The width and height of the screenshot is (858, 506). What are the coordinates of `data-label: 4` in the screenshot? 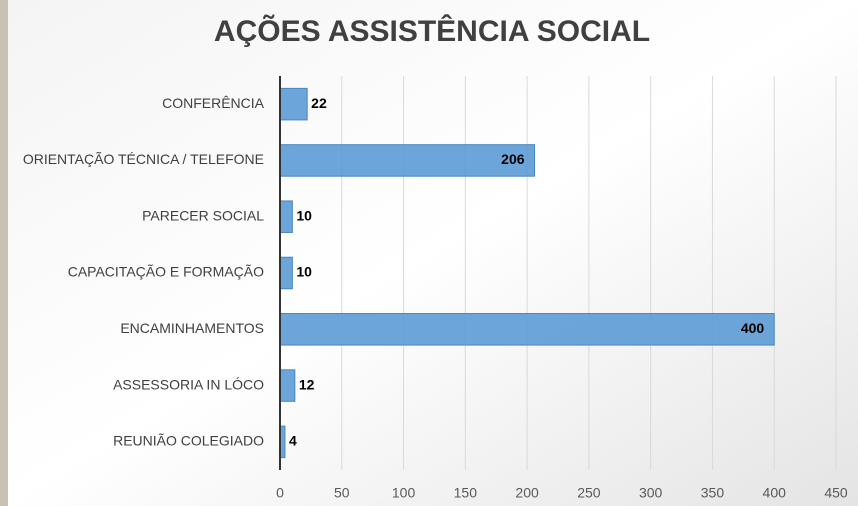 It's located at (293, 441).